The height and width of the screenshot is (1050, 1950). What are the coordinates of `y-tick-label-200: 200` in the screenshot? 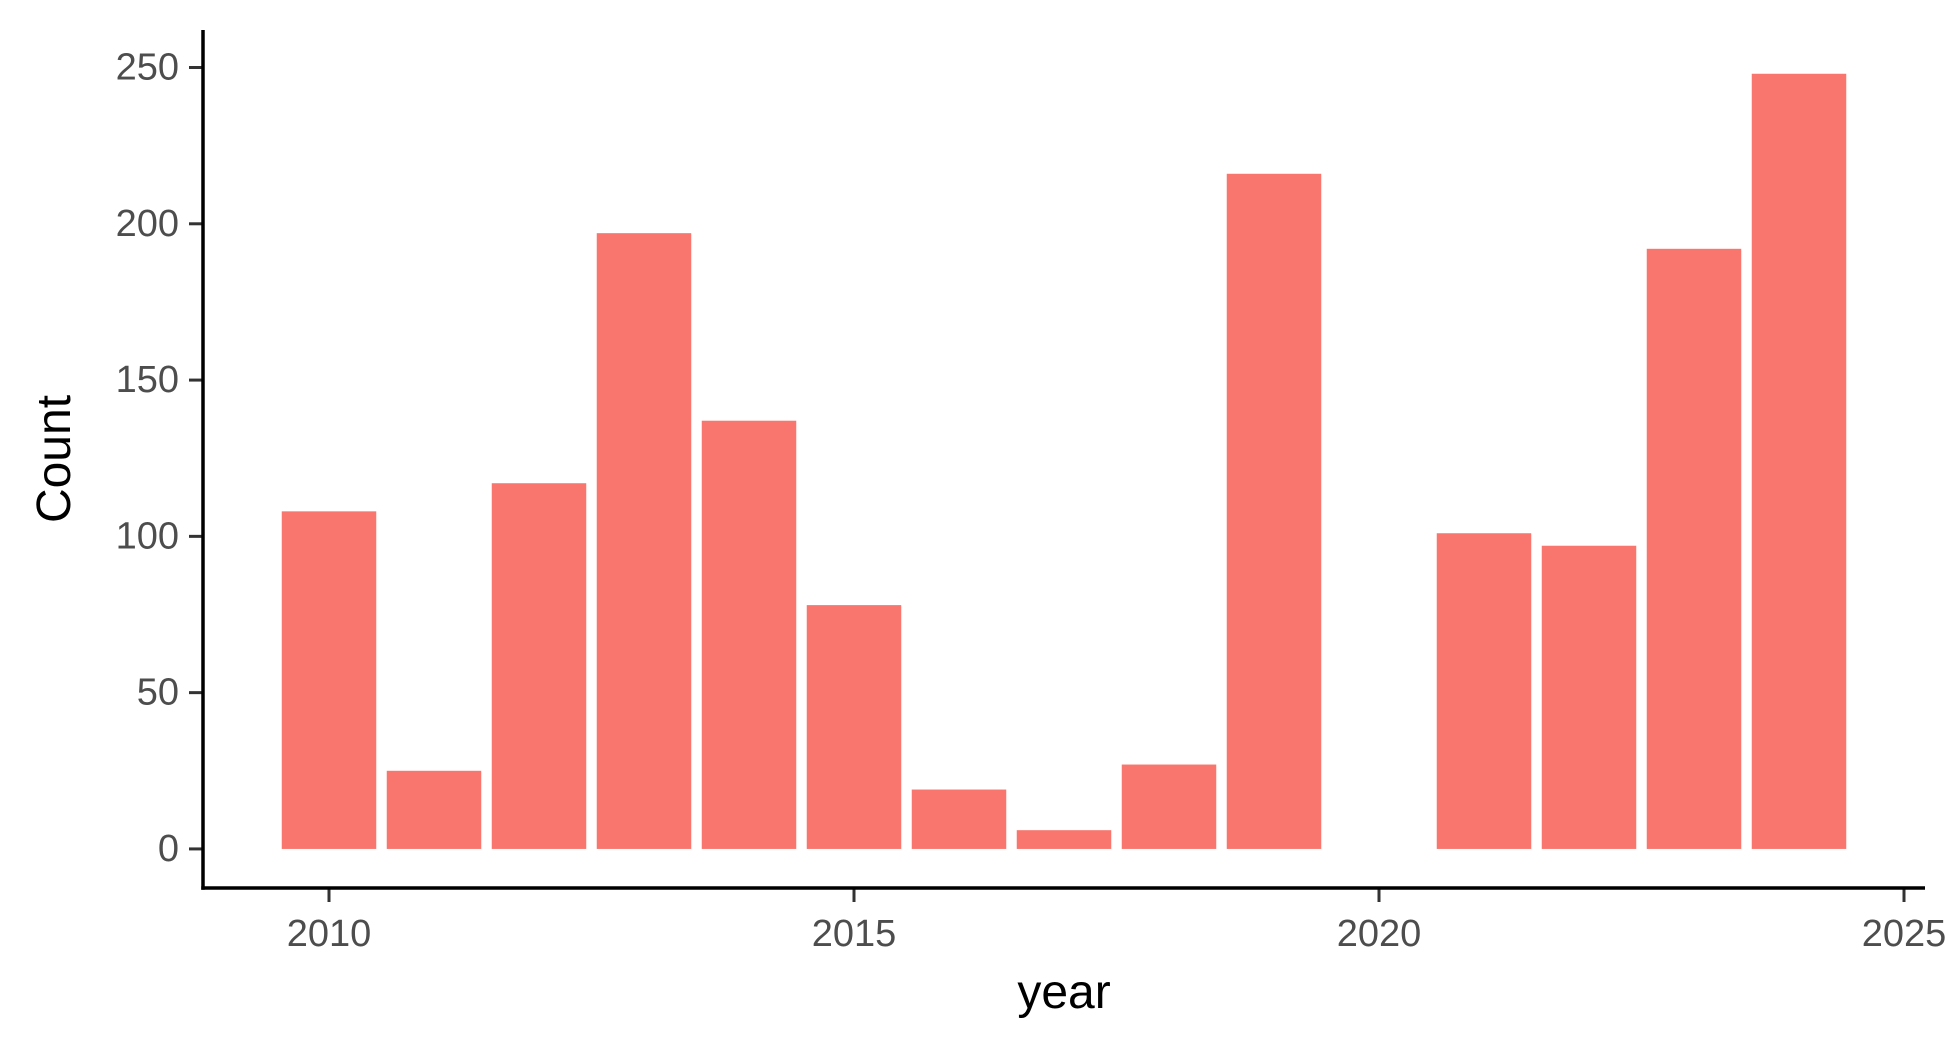 It's located at (147, 224).